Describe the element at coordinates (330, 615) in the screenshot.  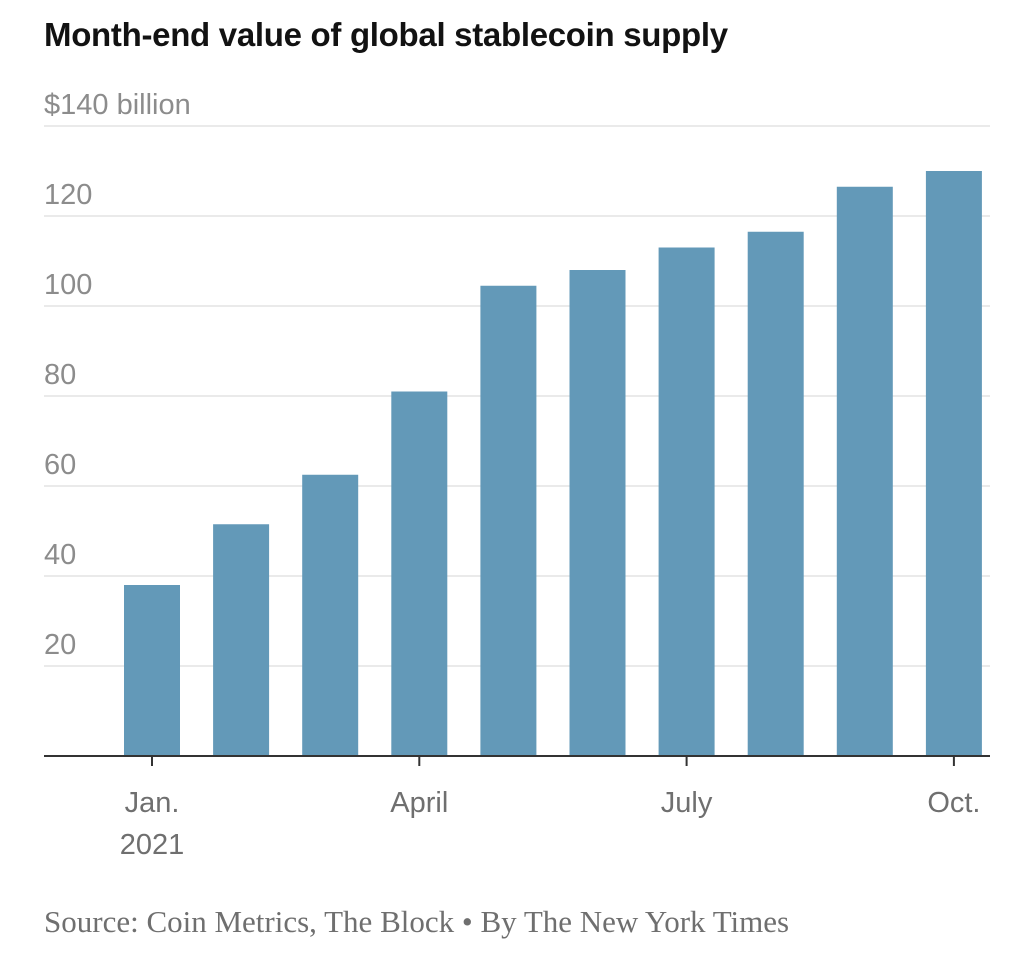
I see `bar-mar-2021` at that location.